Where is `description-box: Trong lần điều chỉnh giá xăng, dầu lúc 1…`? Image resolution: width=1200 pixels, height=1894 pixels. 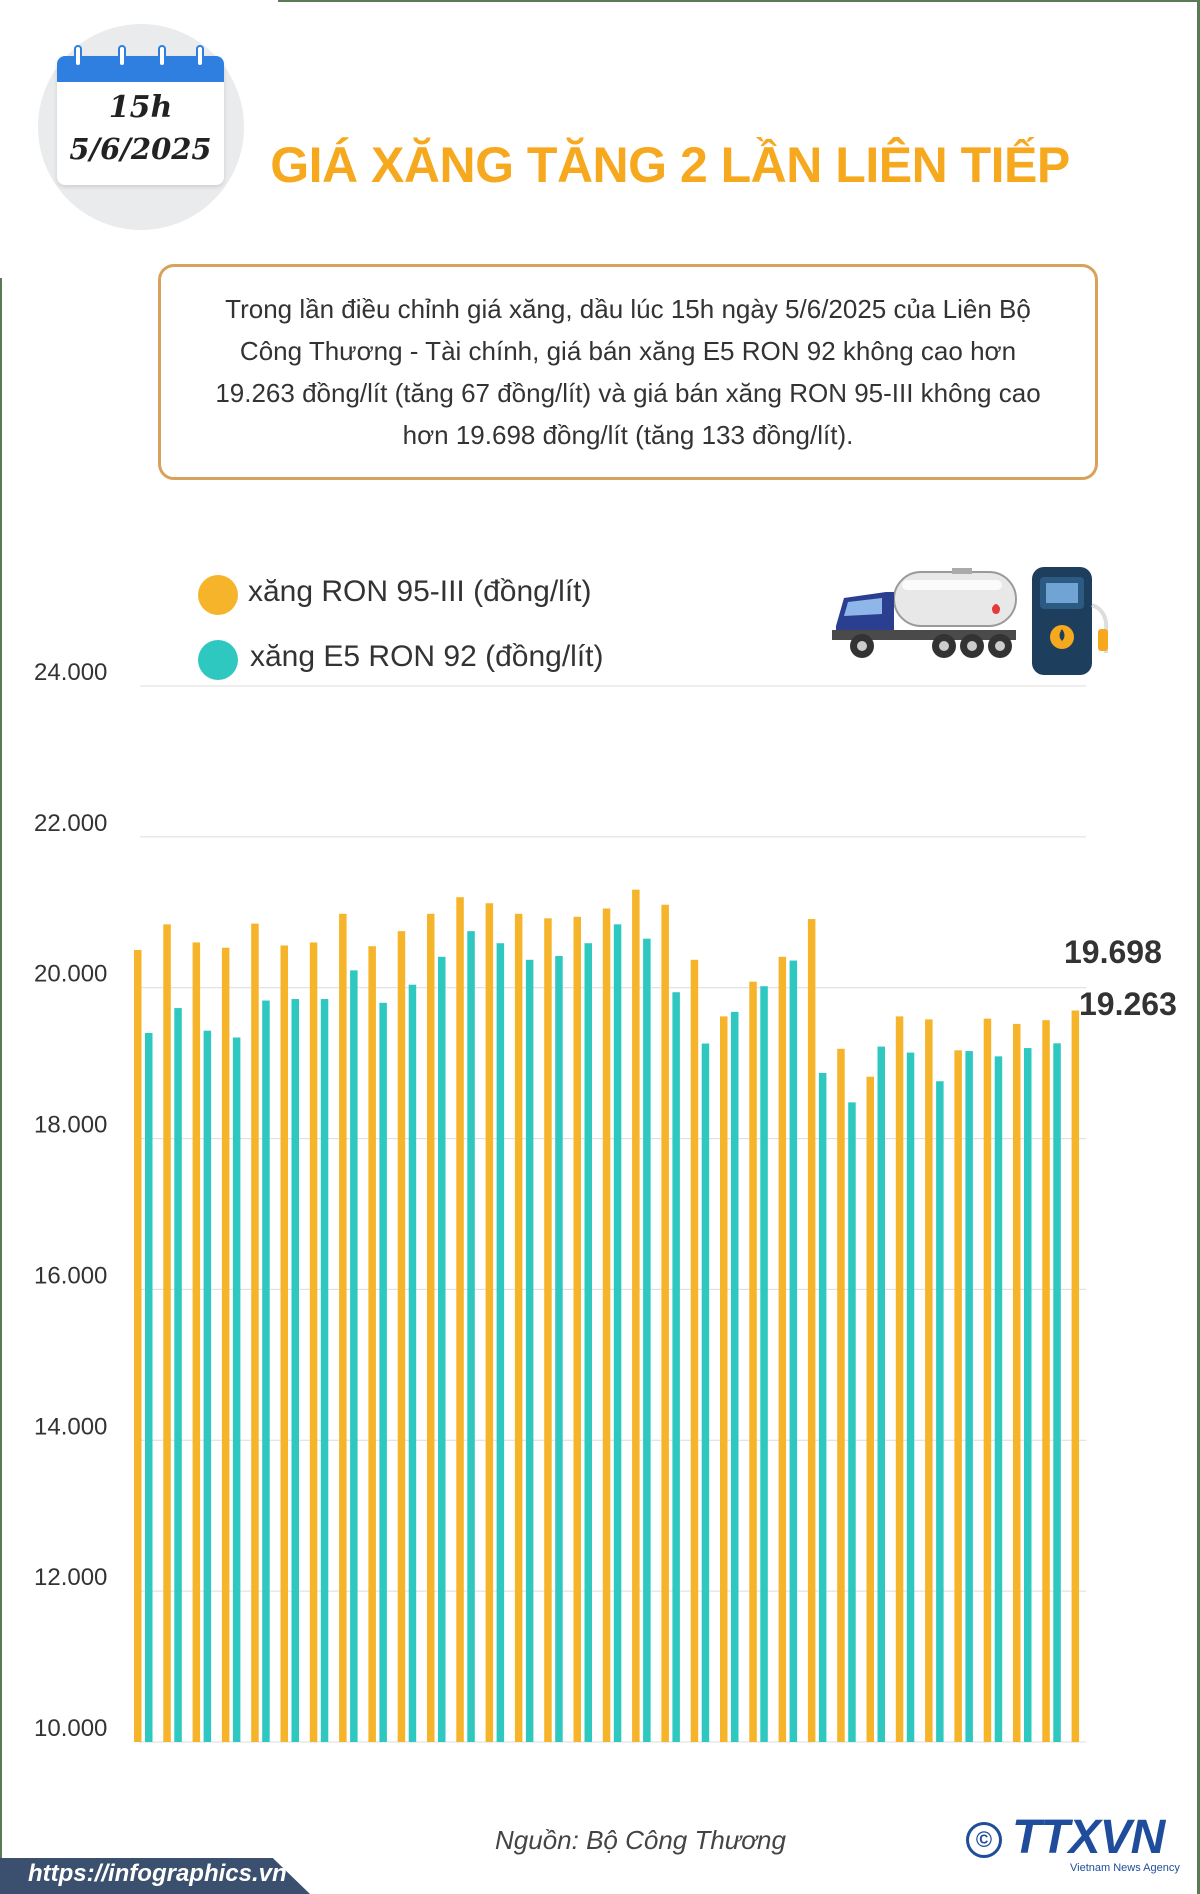 description-box: Trong lần điều chỉnh giá xăng, dầu lúc 1… is located at coordinates (628, 372).